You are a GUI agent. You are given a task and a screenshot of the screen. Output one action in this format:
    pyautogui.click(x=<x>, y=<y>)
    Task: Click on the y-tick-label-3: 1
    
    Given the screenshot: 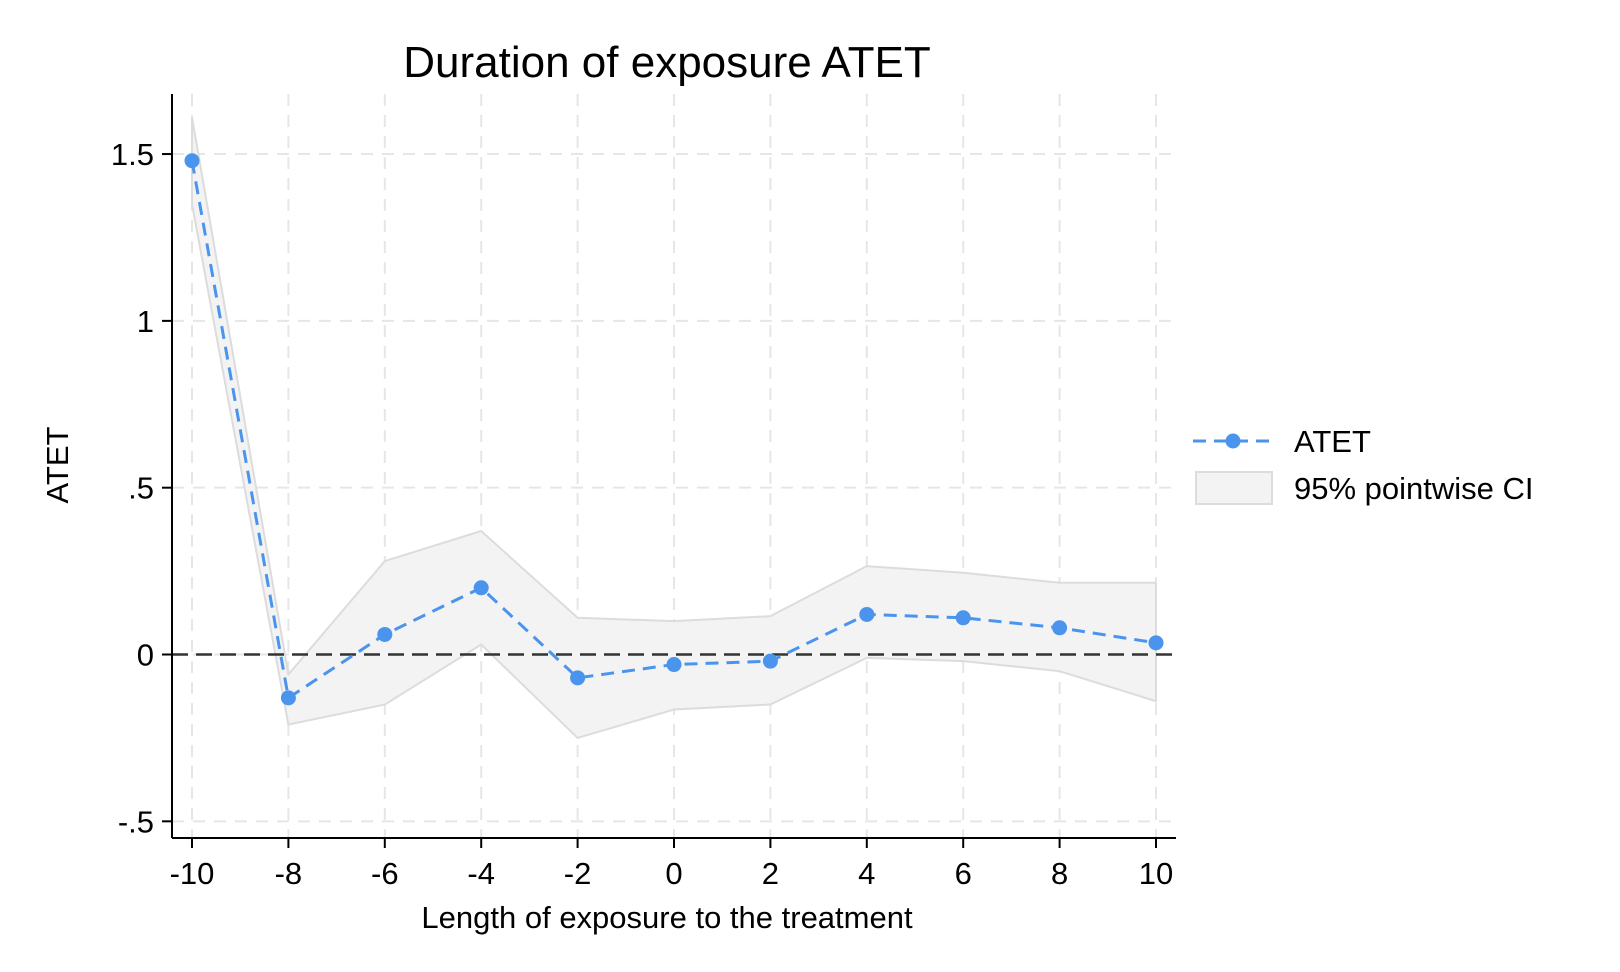 What is the action you would take?
    pyautogui.click(x=145, y=321)
    